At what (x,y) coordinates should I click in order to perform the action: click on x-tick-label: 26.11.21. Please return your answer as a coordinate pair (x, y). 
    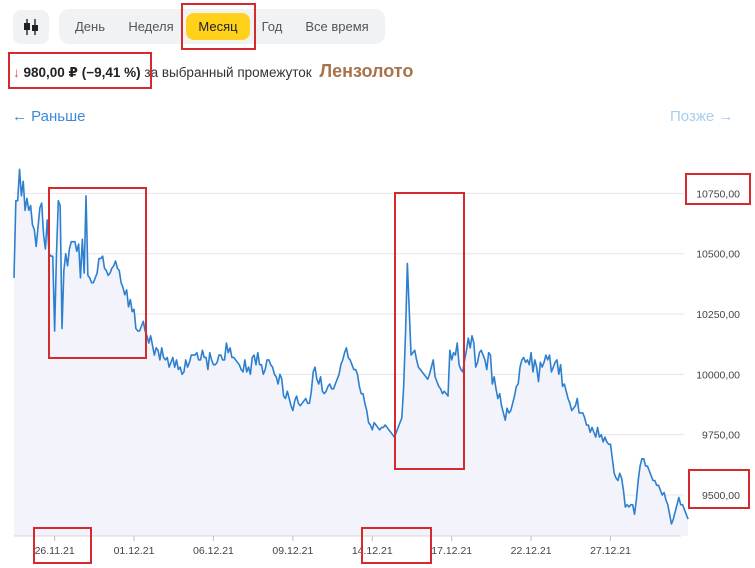
    Looking at the image, I should click on (55, 551).